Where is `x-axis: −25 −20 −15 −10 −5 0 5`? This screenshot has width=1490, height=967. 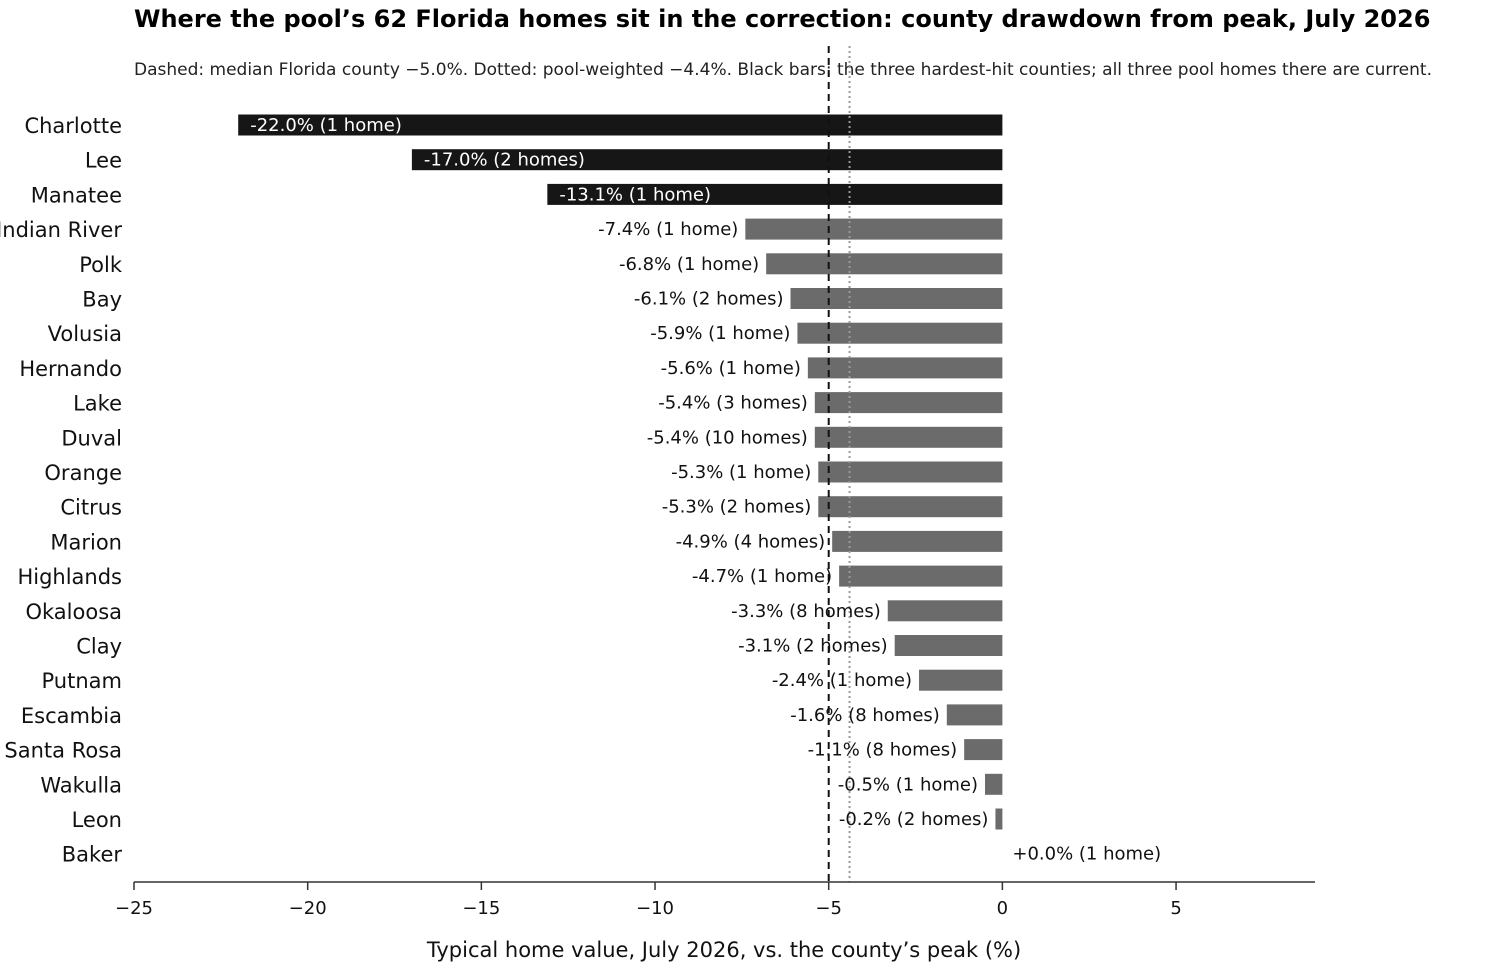 x-axis: −25 −20 −15 −10 −5 0 5 is located at coordinates (715, 900).